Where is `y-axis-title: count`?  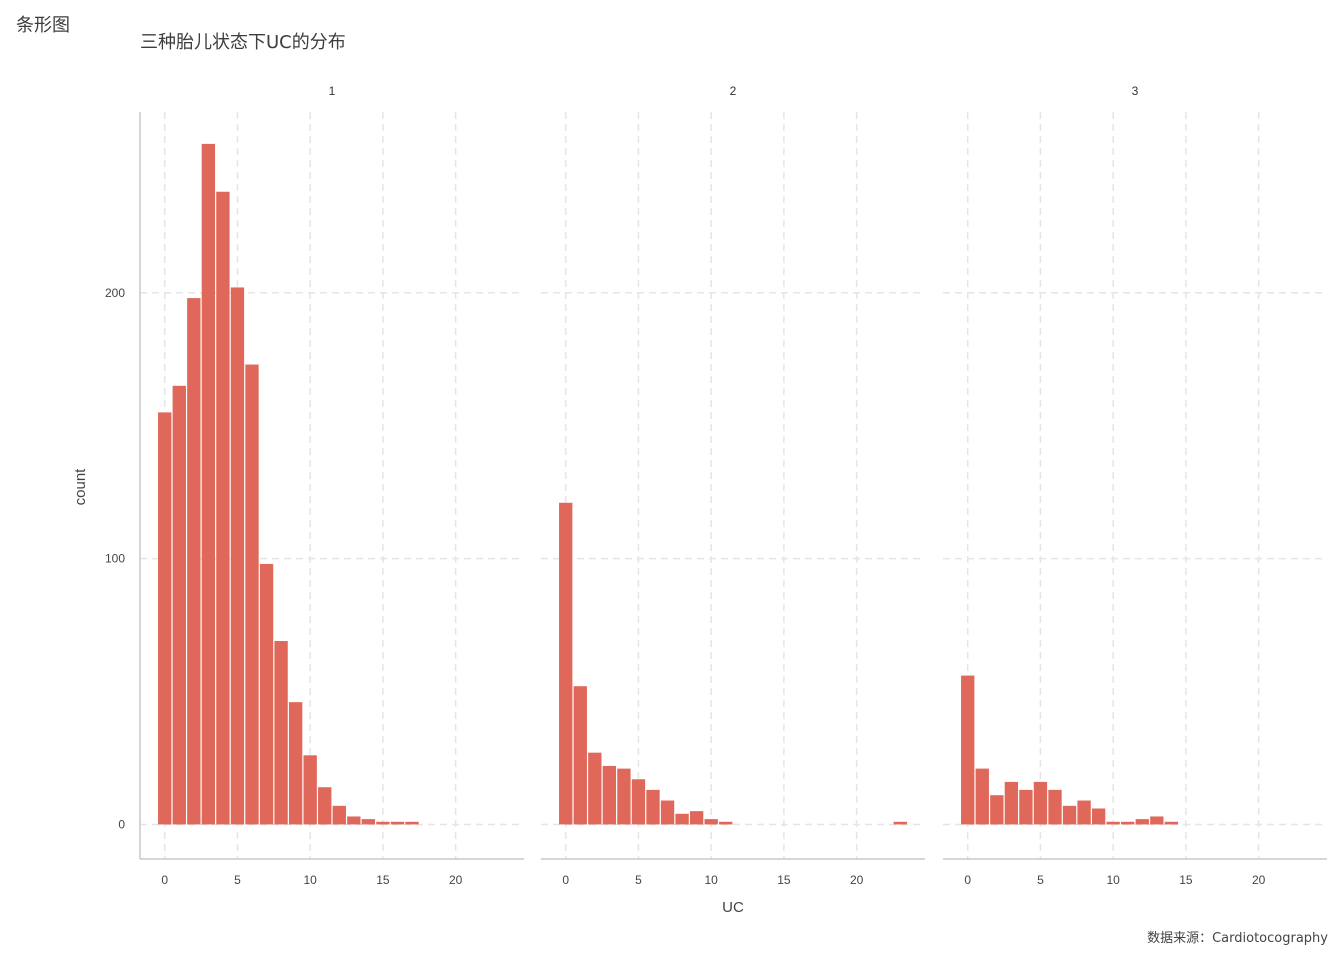
y-axis-title: count is located at coordinates (80, 487).